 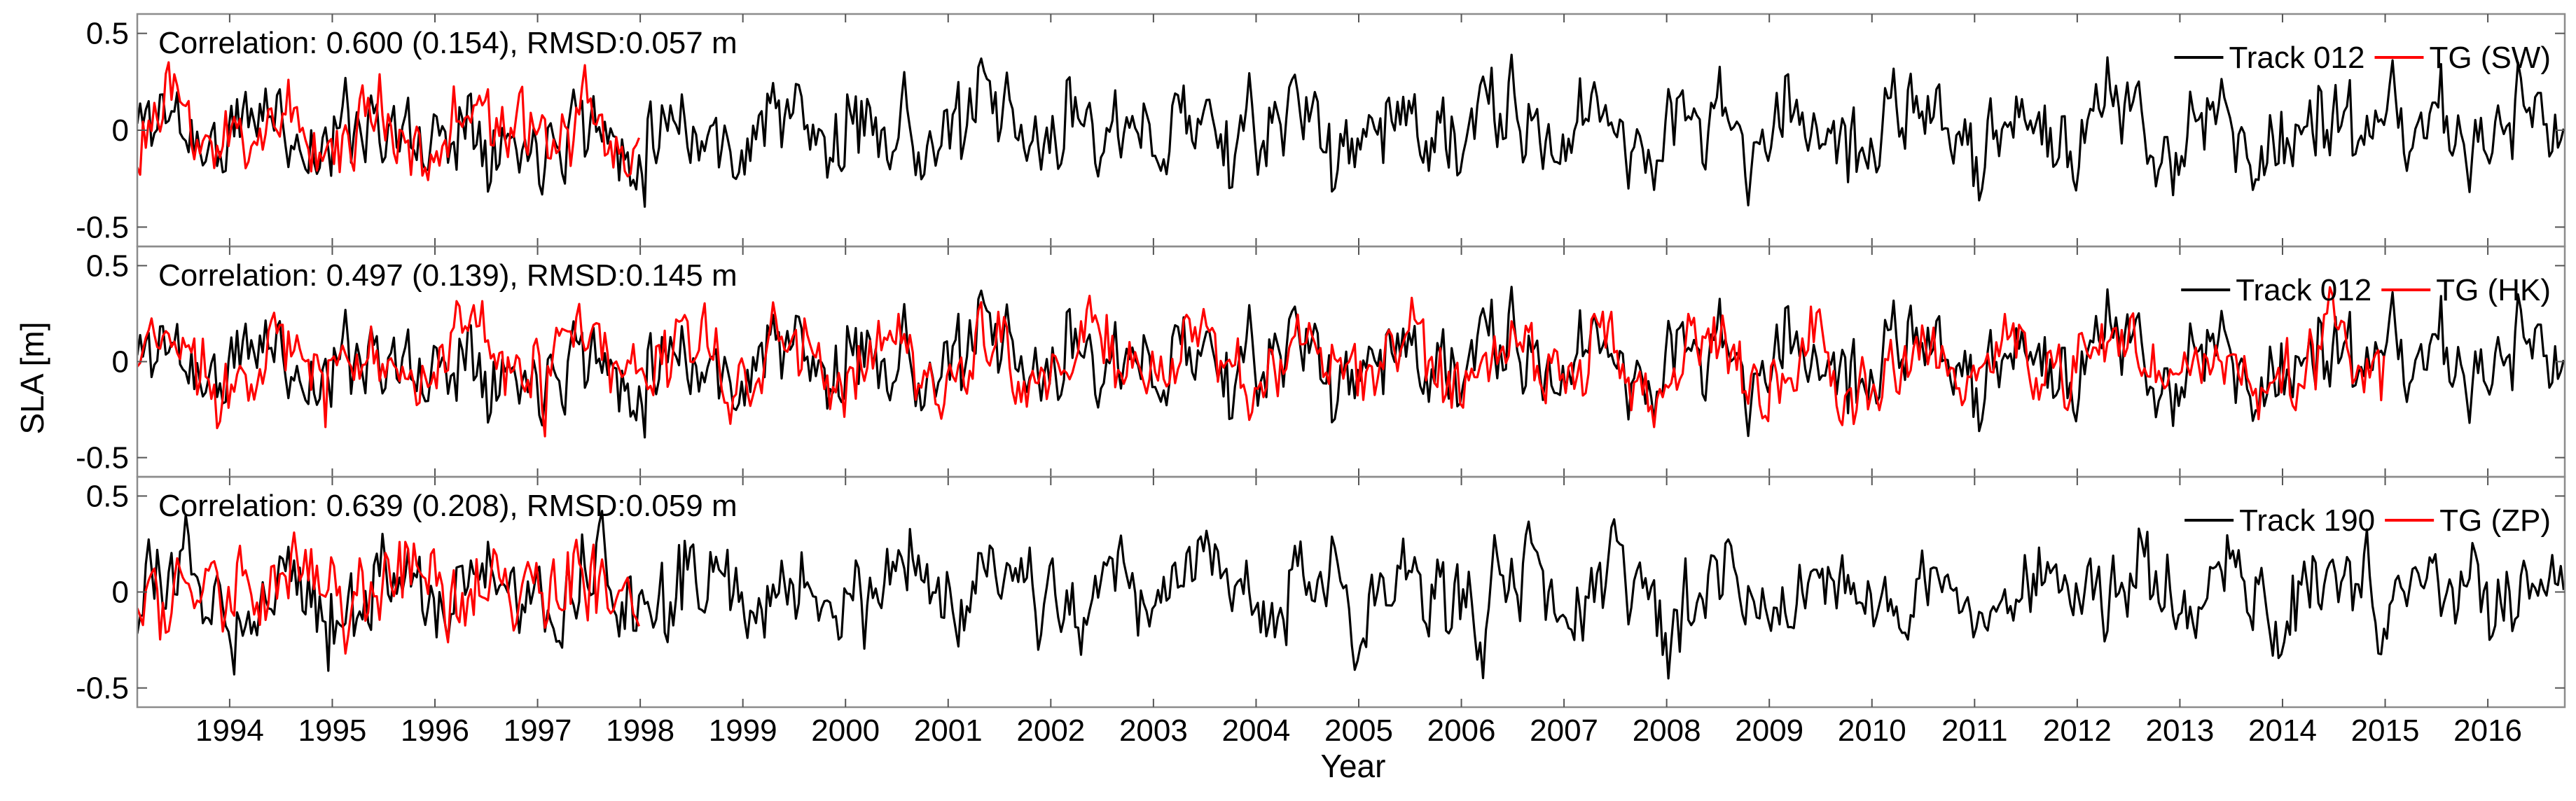 What do you see at coordinates (1358, 731) in the screenshot?
I see `x-tick-label-12: 2005` at bounding box center [1358, 731].